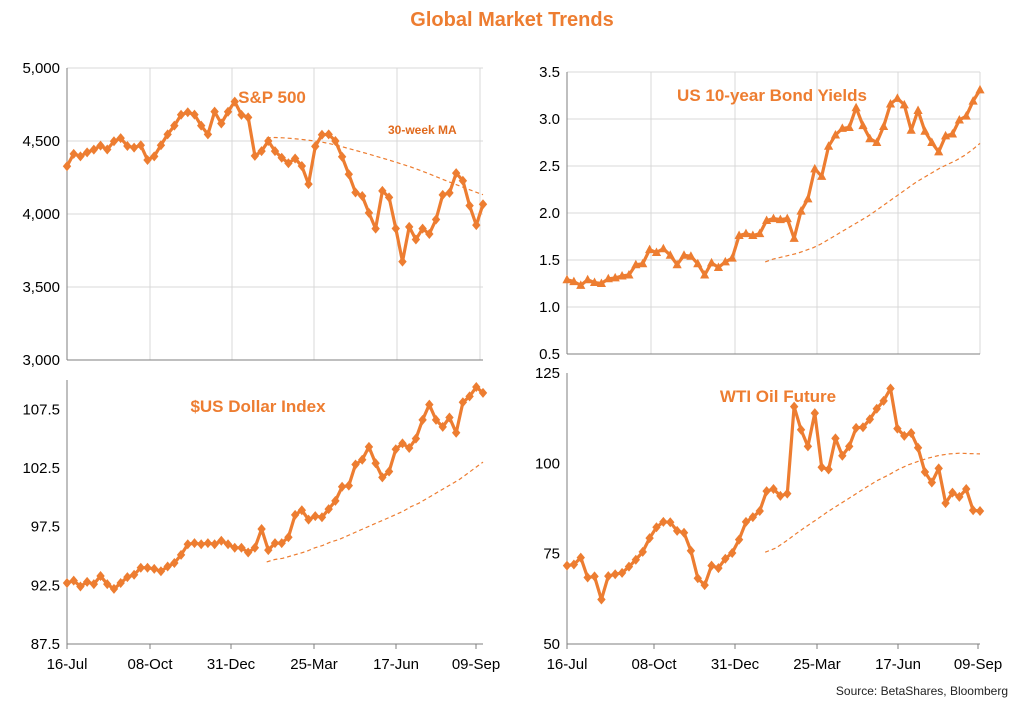 The image size is (1024, 704). I want to click on x-tick-label: 31-Dec, so click(231, 664).